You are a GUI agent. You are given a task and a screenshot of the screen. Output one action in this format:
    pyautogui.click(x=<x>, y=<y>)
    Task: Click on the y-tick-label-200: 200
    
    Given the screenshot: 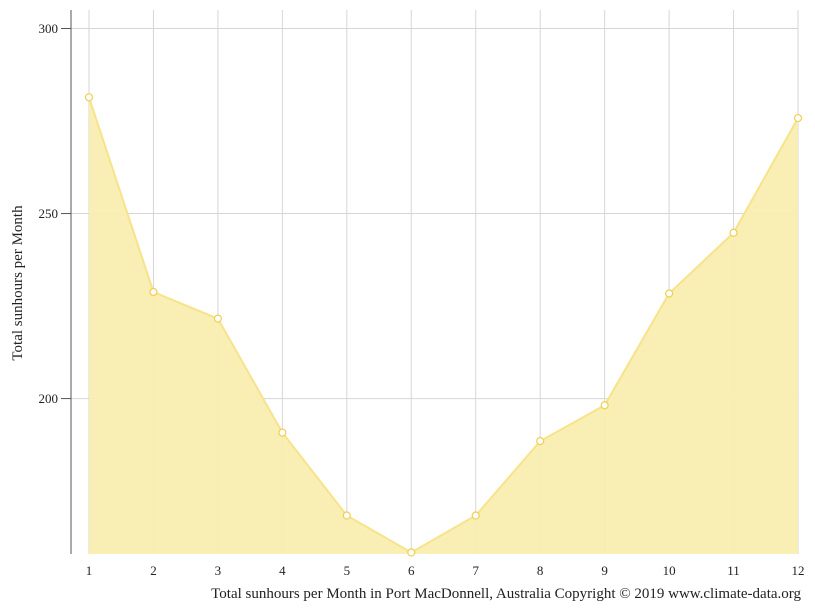 What is the action you would take?
    pyautogui.click(x=49, y=398)
    